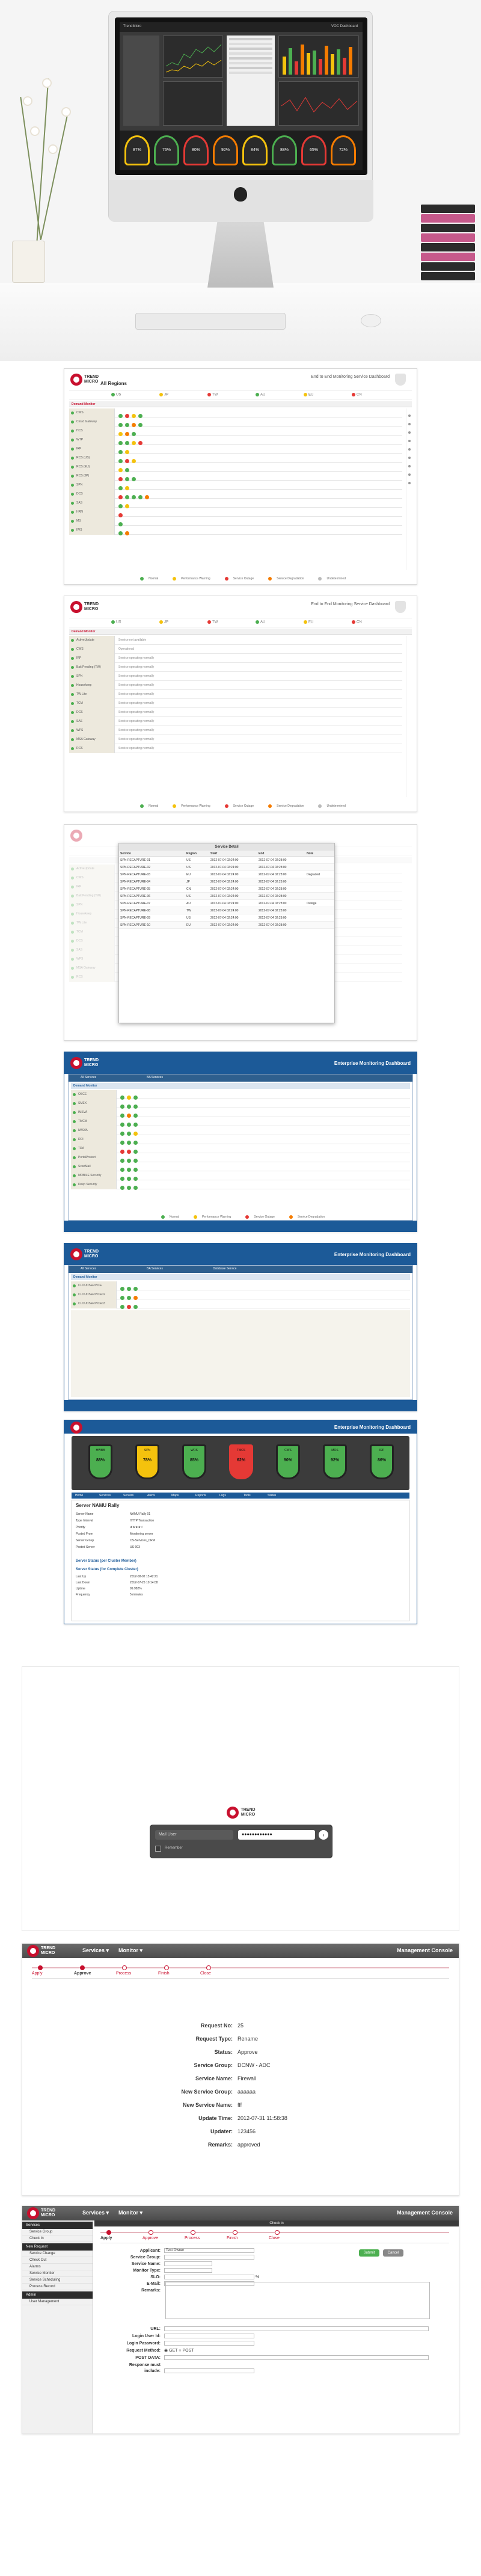  What do you see at coordinates (323, 1835) in the screenshot?
I see `login-arrow-icon: ›` at bounding box center [323, 1835].